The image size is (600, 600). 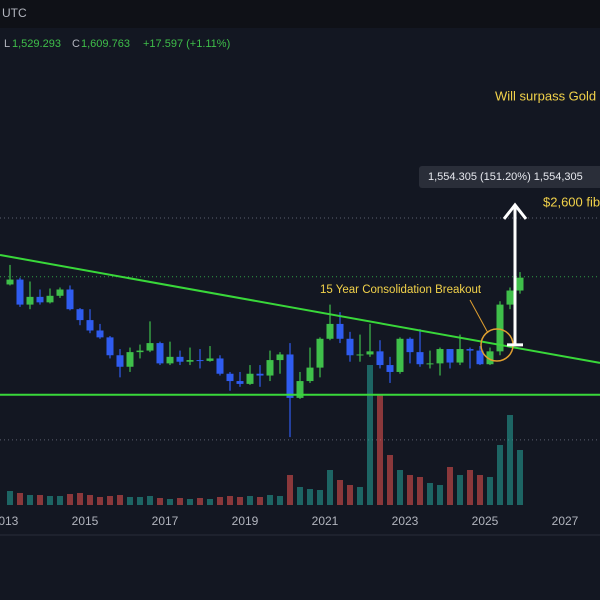 I want to click on measure-arrowhead, so click(x=515, y=211).